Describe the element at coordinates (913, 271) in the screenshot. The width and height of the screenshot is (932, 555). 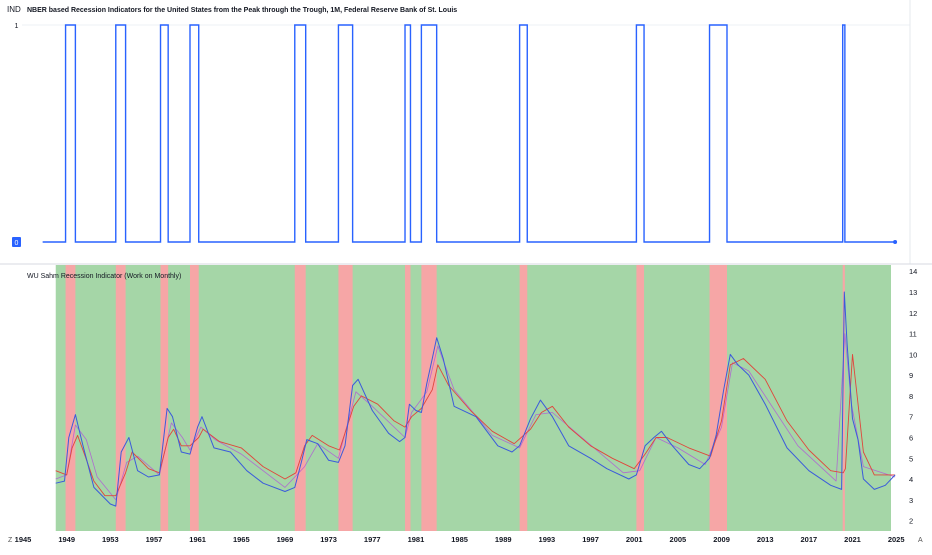
I see `y-tick-label: 14` at that location.